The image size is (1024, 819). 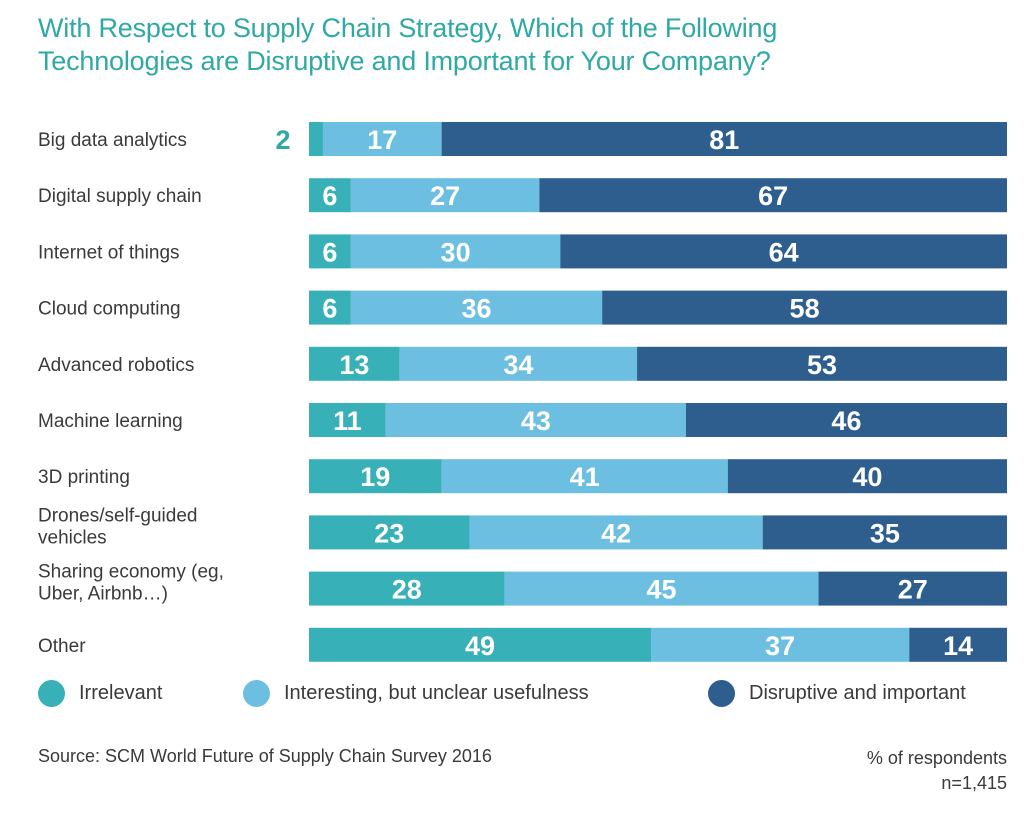 What do you see at coordinates (936, 758) in the screenshot?
I see `unit-label: % of respondents` at bounding box center [936, 758].